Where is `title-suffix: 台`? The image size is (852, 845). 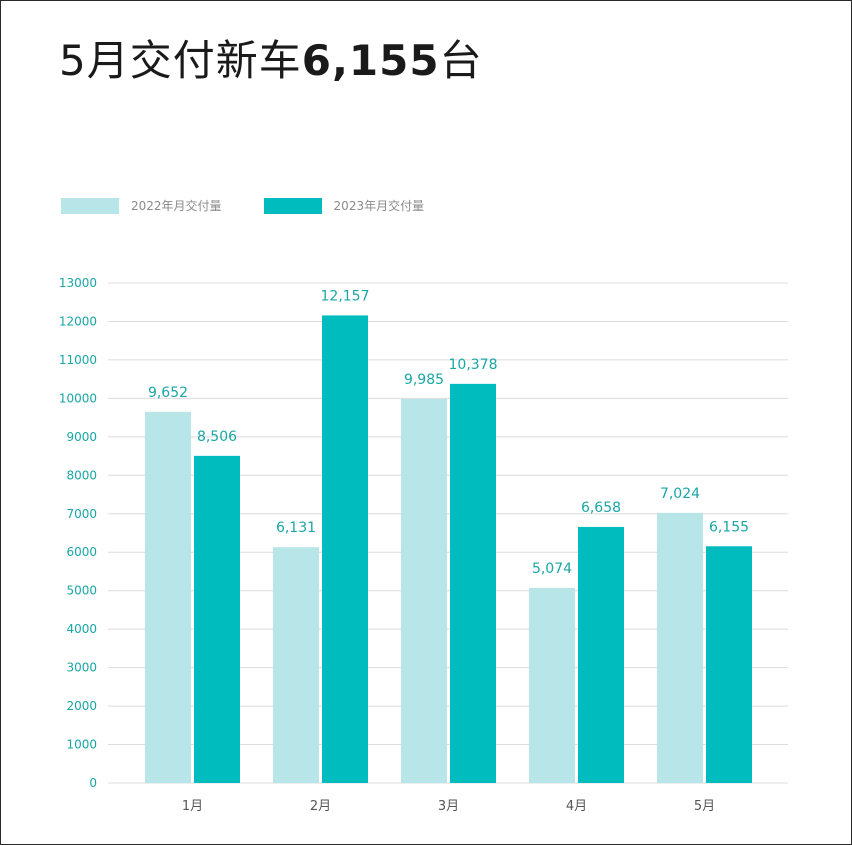 title-suffix: 台 is located at coordinates (461, 60).